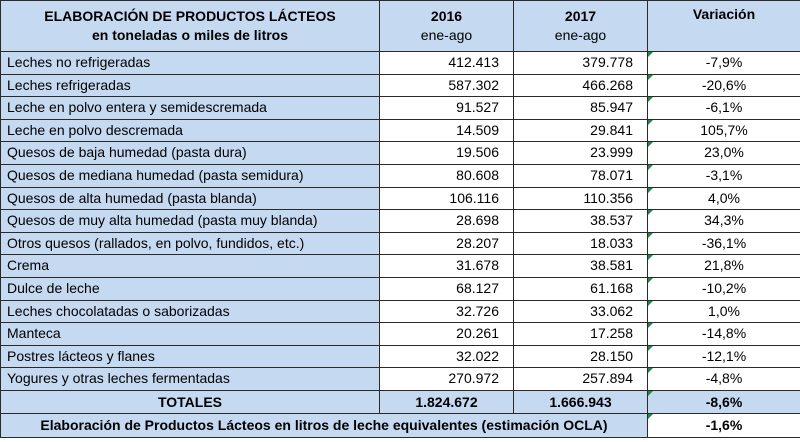  What do you see at coordinates (723, 401) in the screenshot?
I see `totals-variation: -8,6%` at bounding box center [723, 401].